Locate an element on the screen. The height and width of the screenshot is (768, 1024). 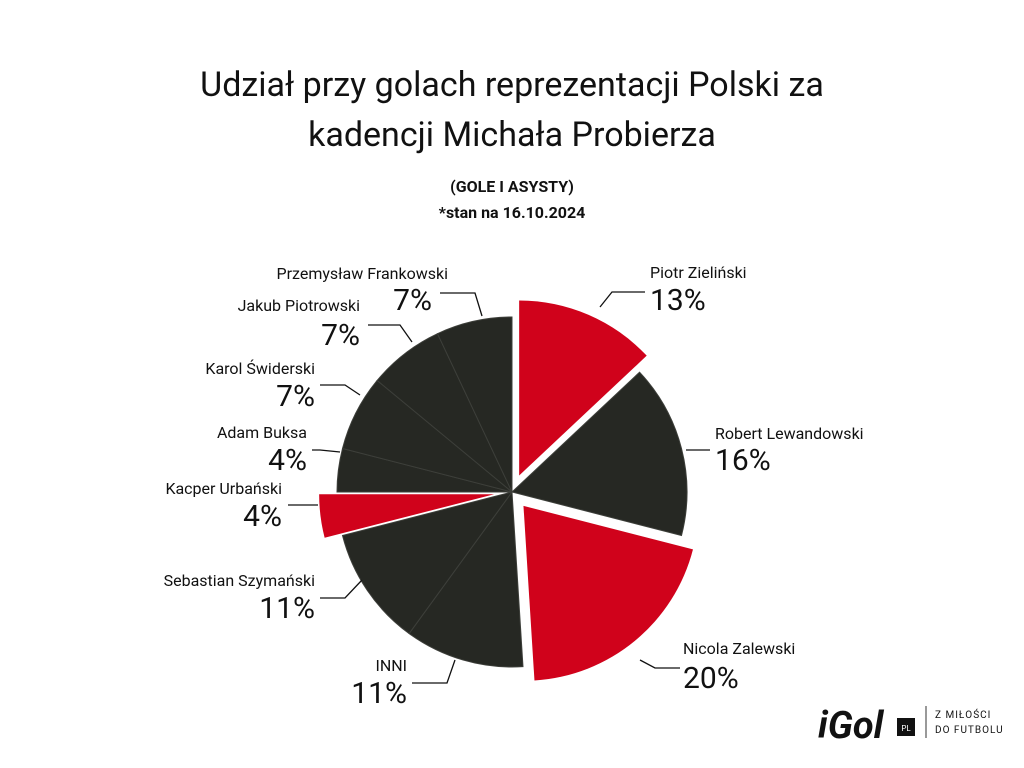
slice-label: Przemysław Frankowski is located at coordinates (363, 273).